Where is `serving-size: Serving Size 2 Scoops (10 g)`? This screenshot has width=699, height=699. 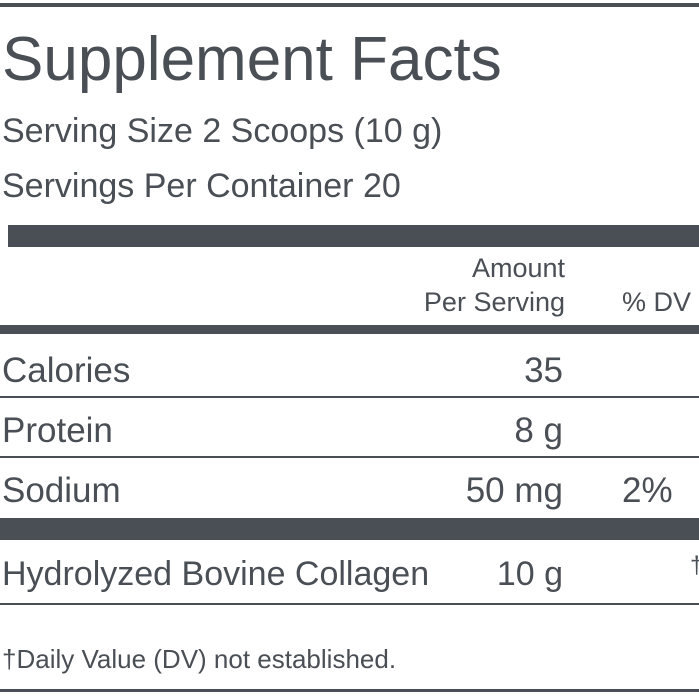 serving-size: Serving Size 2 Scoops (10 g) is located at coordinates (222, 131).